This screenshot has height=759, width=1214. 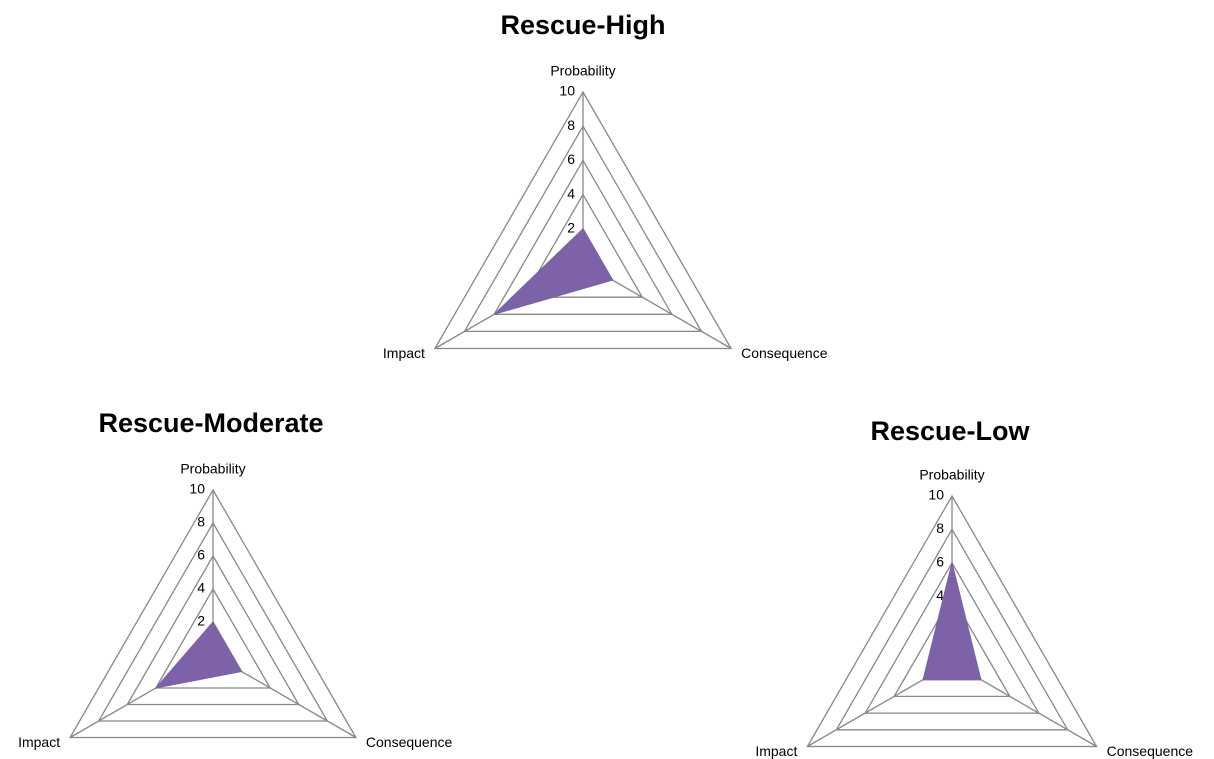 What do you see at coordinates (582, 25) in the screenshot?
I see `chart-title: Rescue-High` at bounding box center [582, 25].